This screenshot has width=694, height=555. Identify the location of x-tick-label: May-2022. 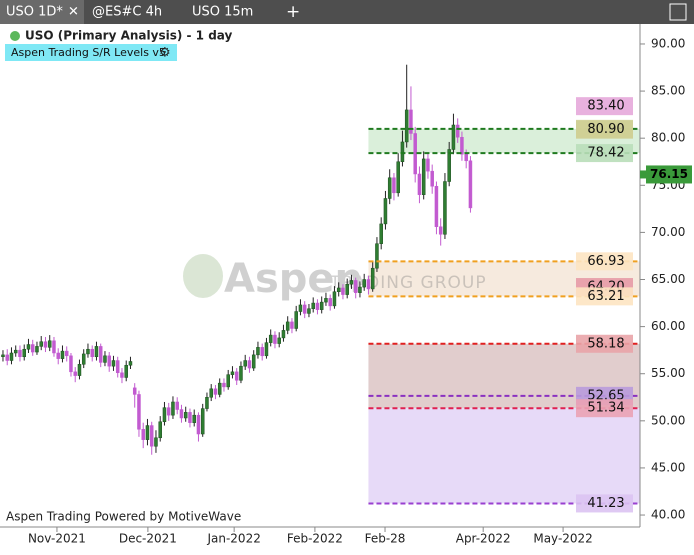
(562, 539).